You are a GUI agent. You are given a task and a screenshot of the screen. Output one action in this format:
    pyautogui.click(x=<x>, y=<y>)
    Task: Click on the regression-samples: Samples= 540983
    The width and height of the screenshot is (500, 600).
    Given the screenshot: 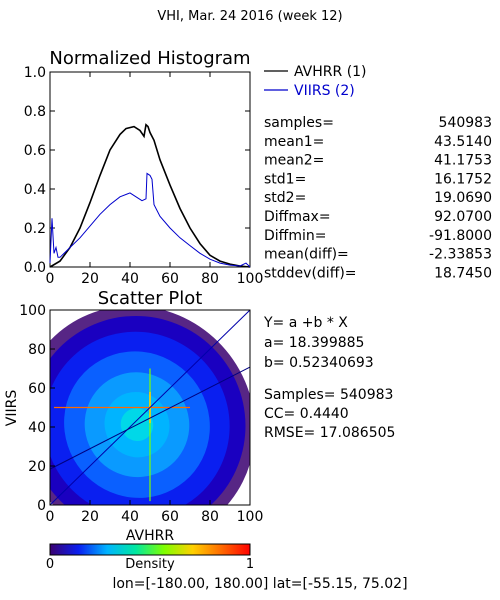 What is the action you would take?
    pyautogui.click(x=328, y=395)
    